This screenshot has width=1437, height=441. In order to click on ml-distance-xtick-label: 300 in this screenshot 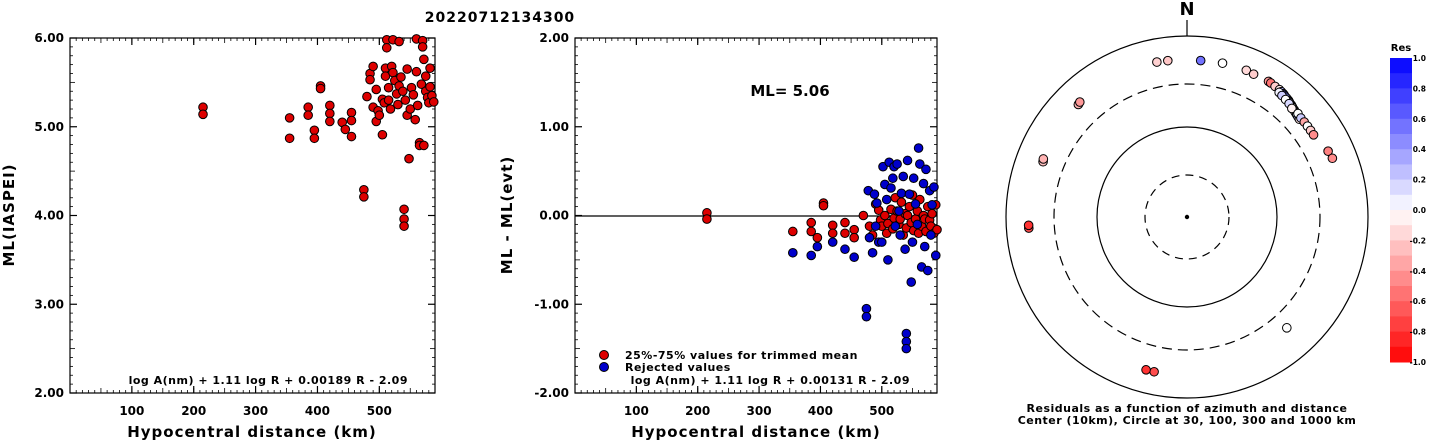, I will do `click(255, 411)`.